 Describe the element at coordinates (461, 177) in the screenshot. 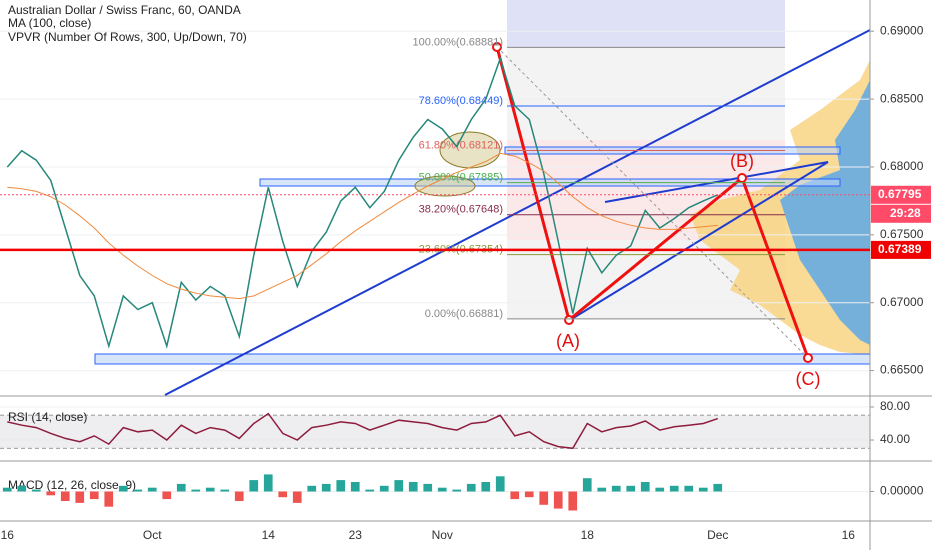

I see `fib-label: 50.00%(0.67885)` at that location.